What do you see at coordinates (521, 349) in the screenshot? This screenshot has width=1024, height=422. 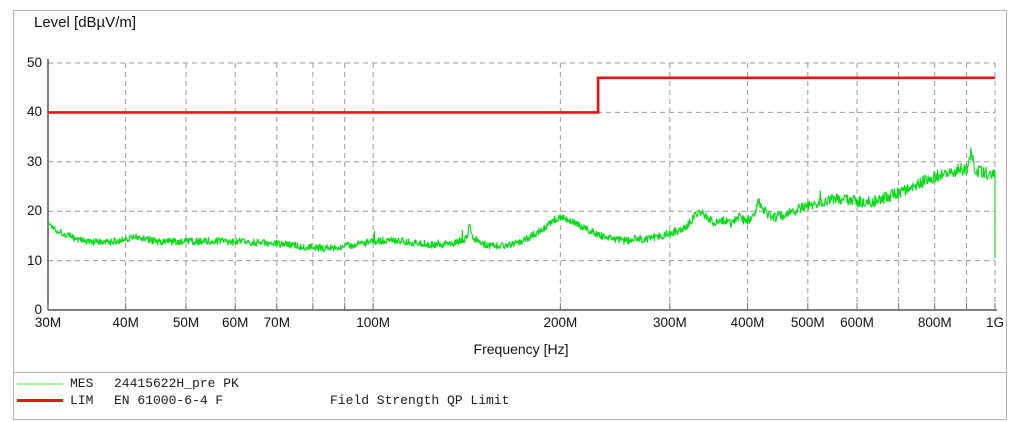 I see `x-axis-title: Frequency [Hz]` at bounding box center [521, 349].